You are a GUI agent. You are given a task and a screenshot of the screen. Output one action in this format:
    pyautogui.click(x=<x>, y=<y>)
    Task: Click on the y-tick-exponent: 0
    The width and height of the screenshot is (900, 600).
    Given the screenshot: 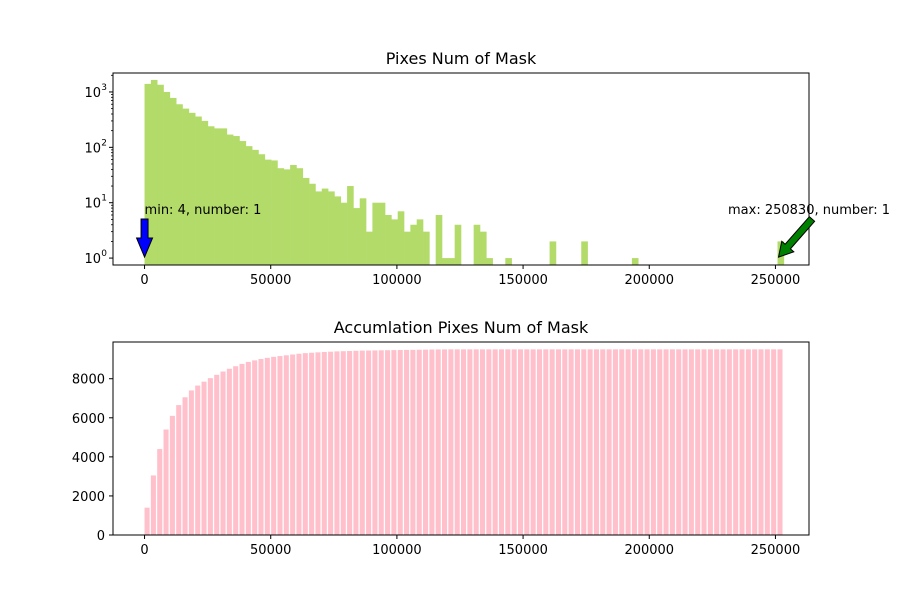 What is the action you would take?
    pyautogui.click(x=104, y=254)
    